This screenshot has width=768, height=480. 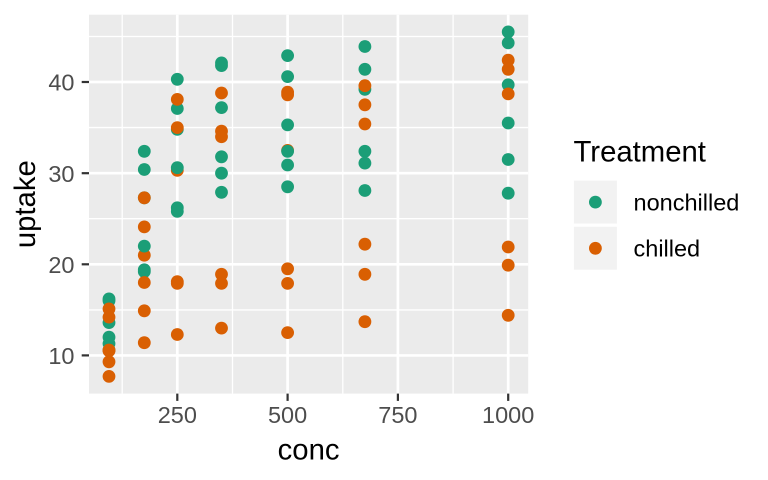 What do you see at coordinates (61, 265) in the screenshot?
I see `svg-text: 20` at bounding box center [61, 265].